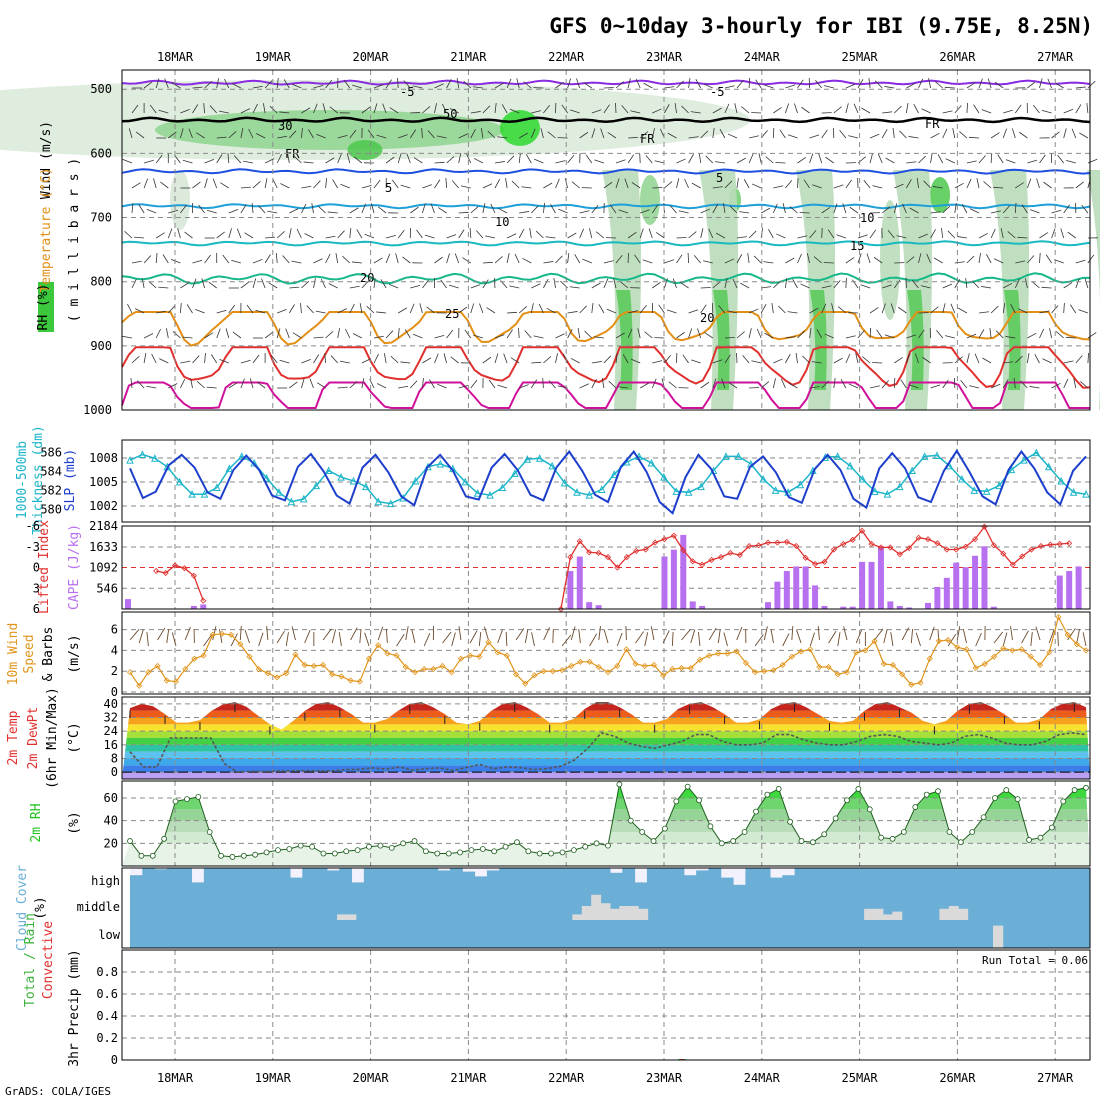 The width and height of the screenshot is (1100, 1100). Describe the element at coordinates (566, 1078) in the screenshot. I see `bottom-date-label: 22MAR` at that location.